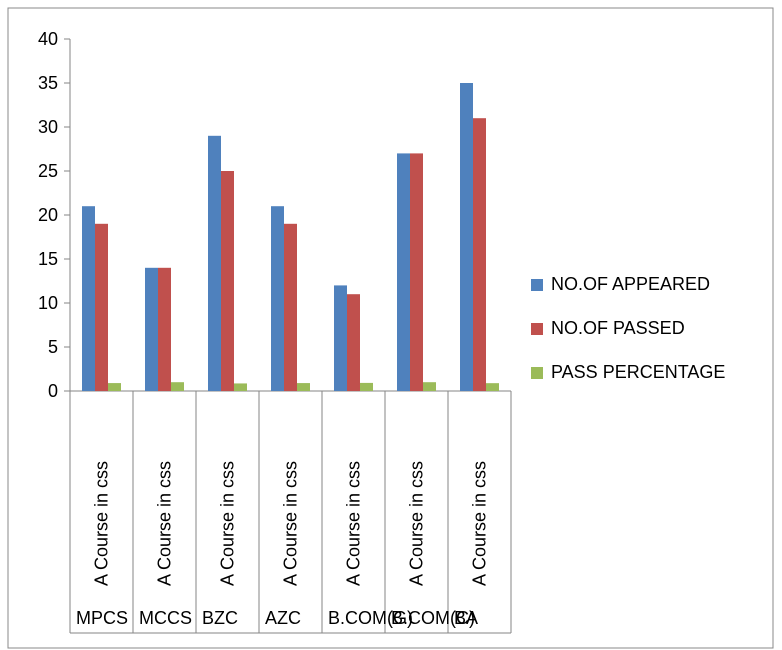 The height and width of the screenshot is (650, 782). I want to click on group-label: MCCS, so click(165, 618).